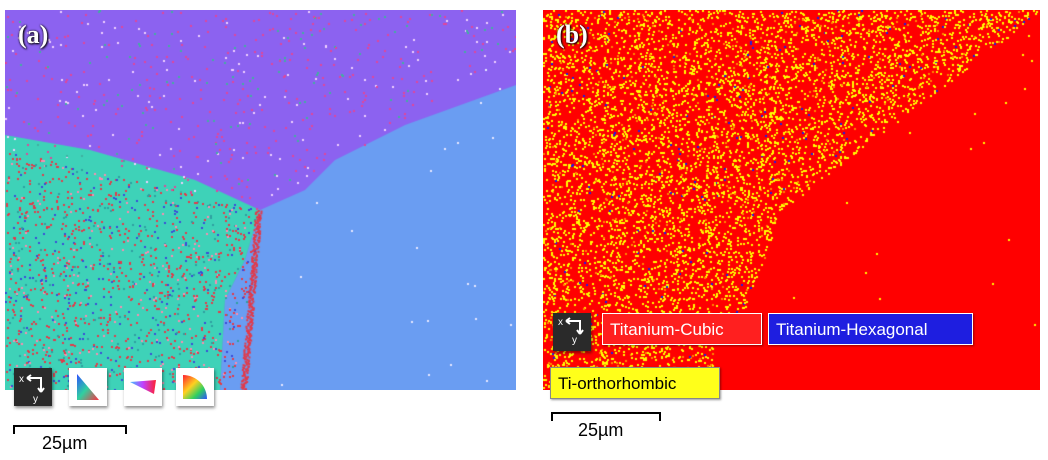 The width and height of the screenshot is (1048, 460). Describe the element at coordinates (65, 443) in the screenshot. I see `scale-bar-label-a: 25µm` at that location.